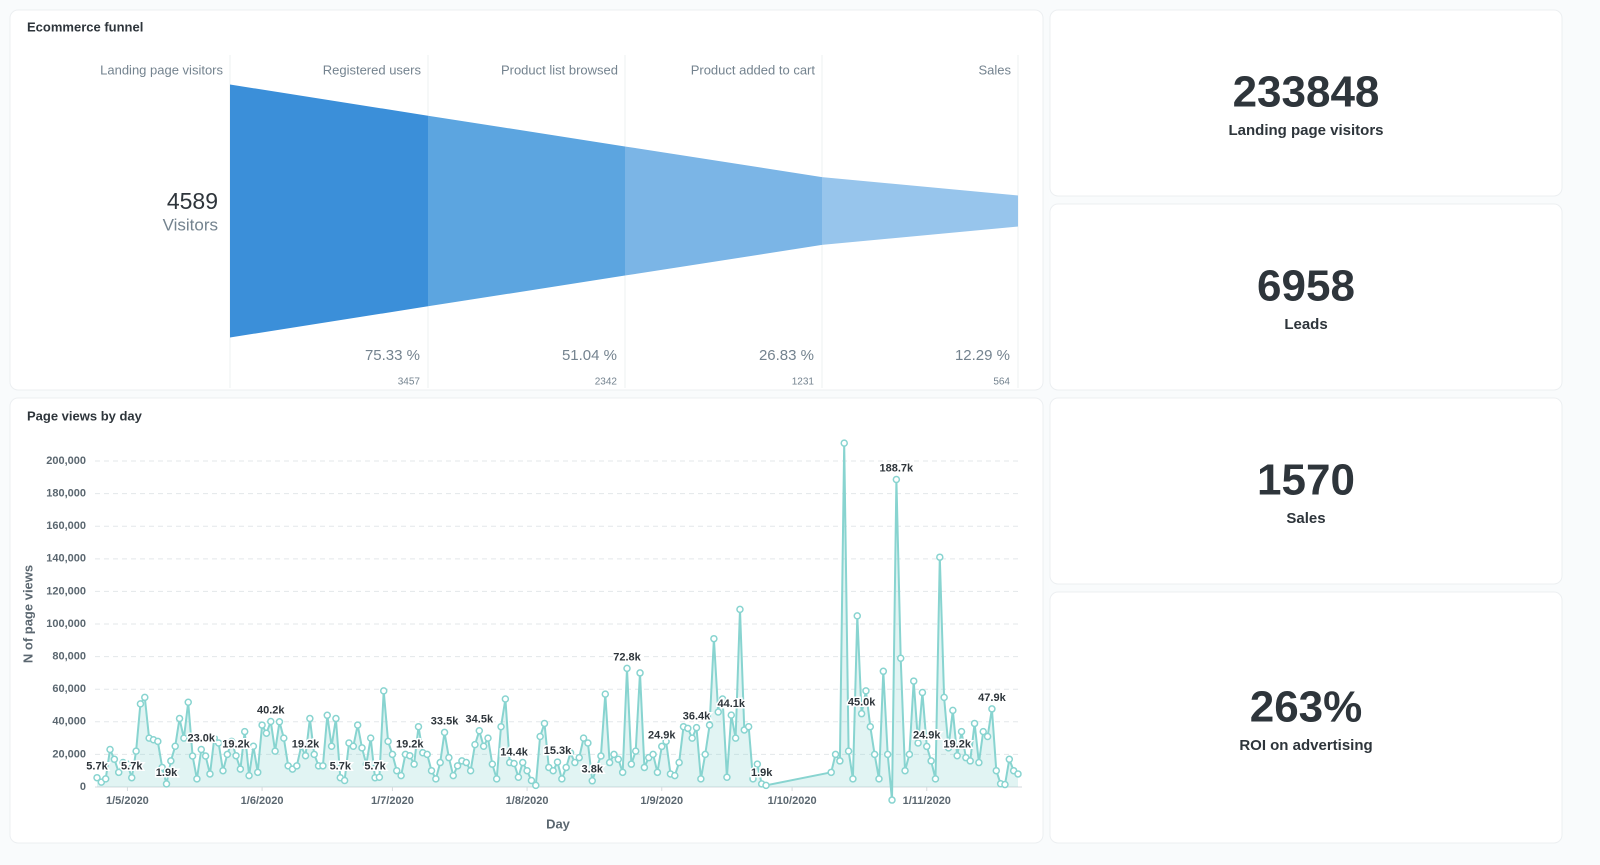  Describe the element at coordinates (558, 823) in the screenshot. I see `x-axis-title: Day` at that location.